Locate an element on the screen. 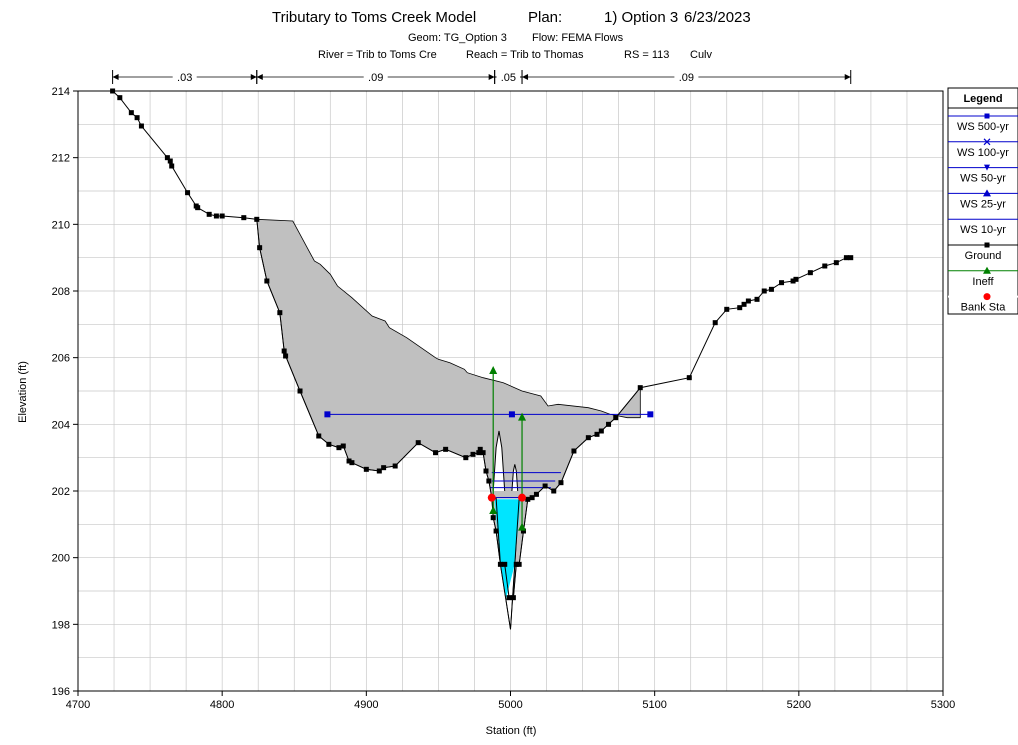 This screenshot has height=745, width=1018. chart-subtitle-river: River = Trib to Toms Cre is located at coordinates (377, 55).